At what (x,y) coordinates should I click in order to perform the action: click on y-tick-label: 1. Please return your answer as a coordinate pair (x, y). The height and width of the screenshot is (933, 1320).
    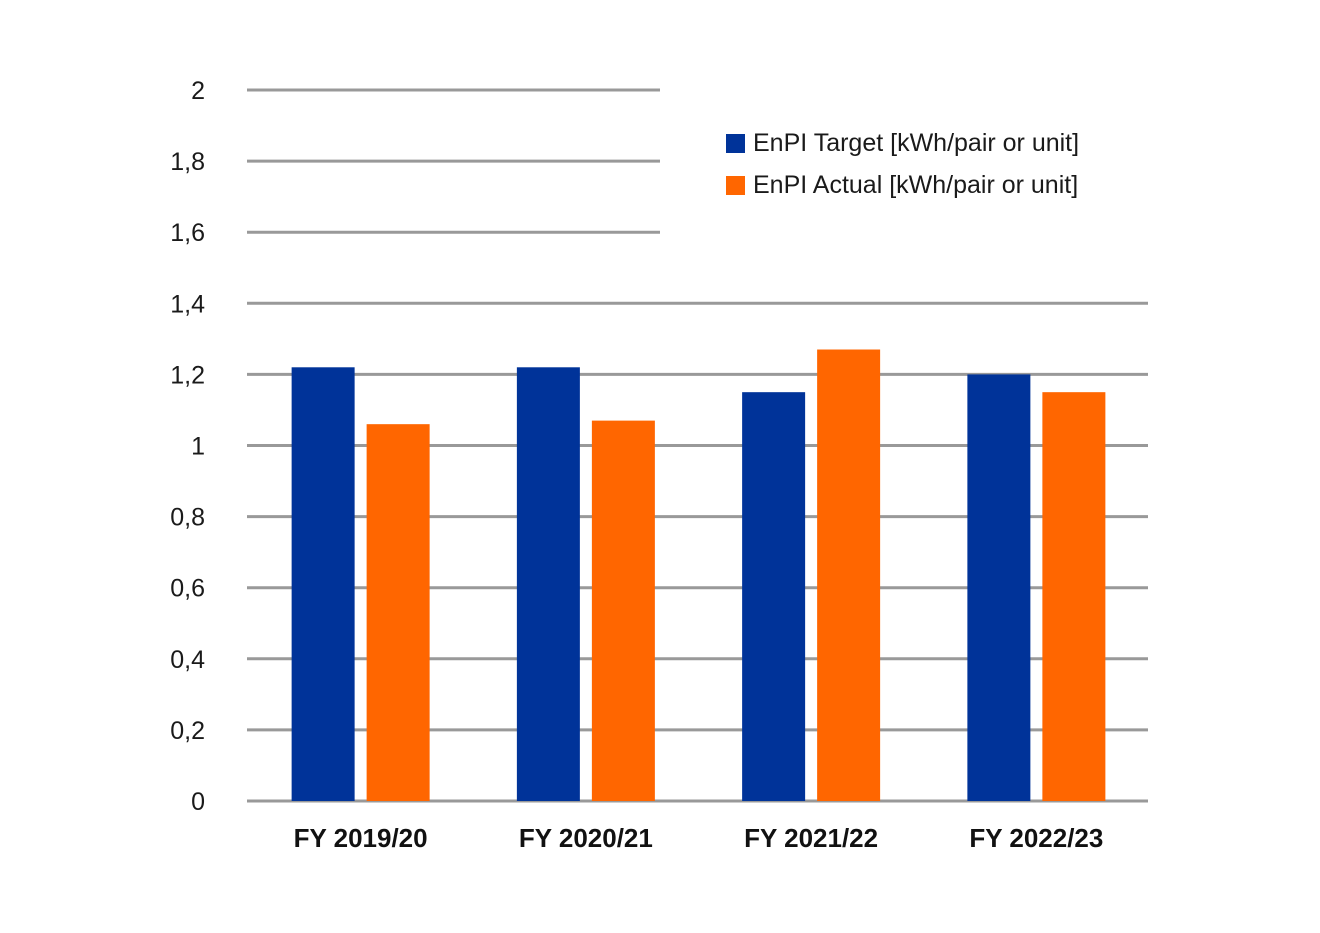
    Looking at the image, I should click on (198, 447).